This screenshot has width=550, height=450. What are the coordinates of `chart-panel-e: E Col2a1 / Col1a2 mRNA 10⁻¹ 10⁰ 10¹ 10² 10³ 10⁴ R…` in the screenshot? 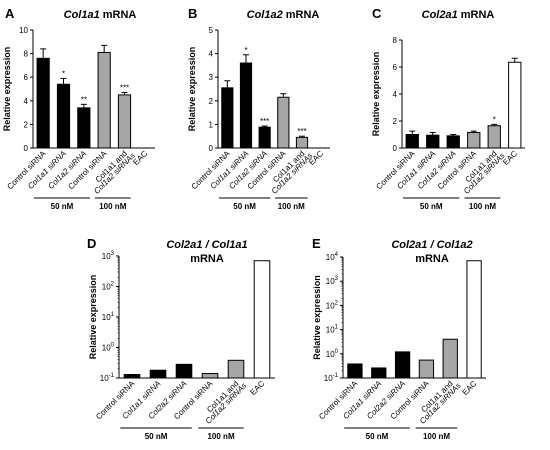 It's located at (399, 338).